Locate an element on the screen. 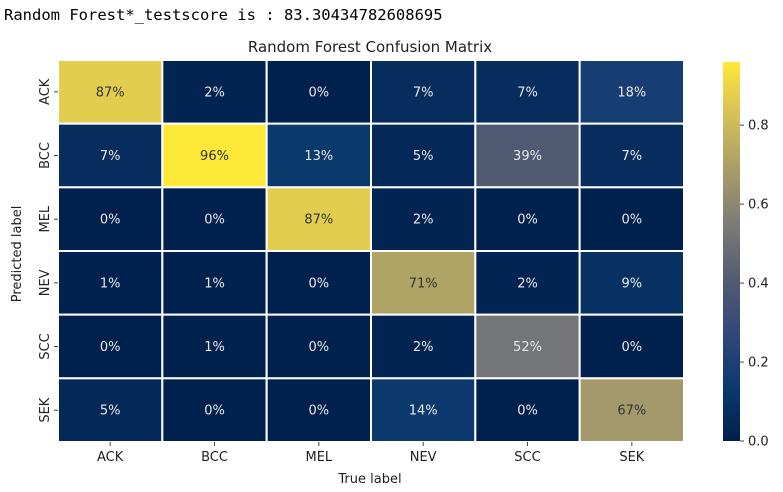 Image resolution: width=783 pixels, height=492 pixels. y-tick-label: MEL is located at coordinates (45, 218).